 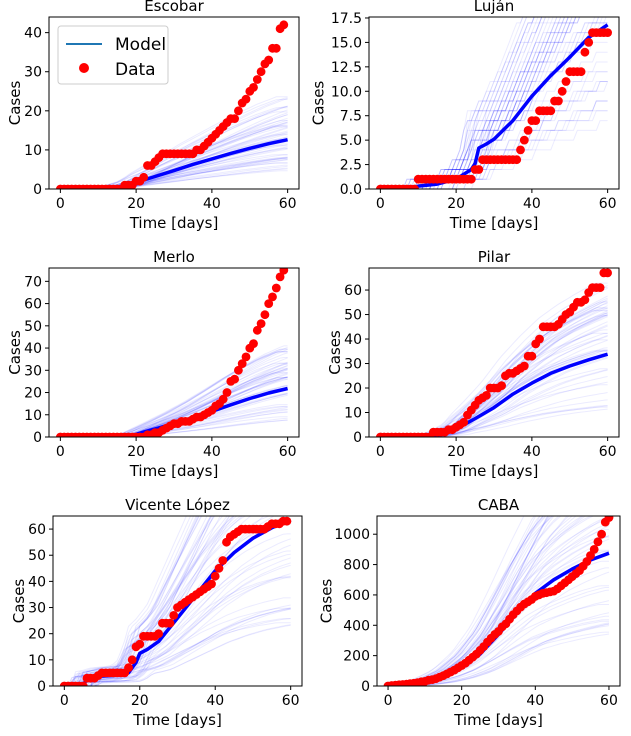 I want to click on y-tick-label: 200, so click(x=356, y=657).